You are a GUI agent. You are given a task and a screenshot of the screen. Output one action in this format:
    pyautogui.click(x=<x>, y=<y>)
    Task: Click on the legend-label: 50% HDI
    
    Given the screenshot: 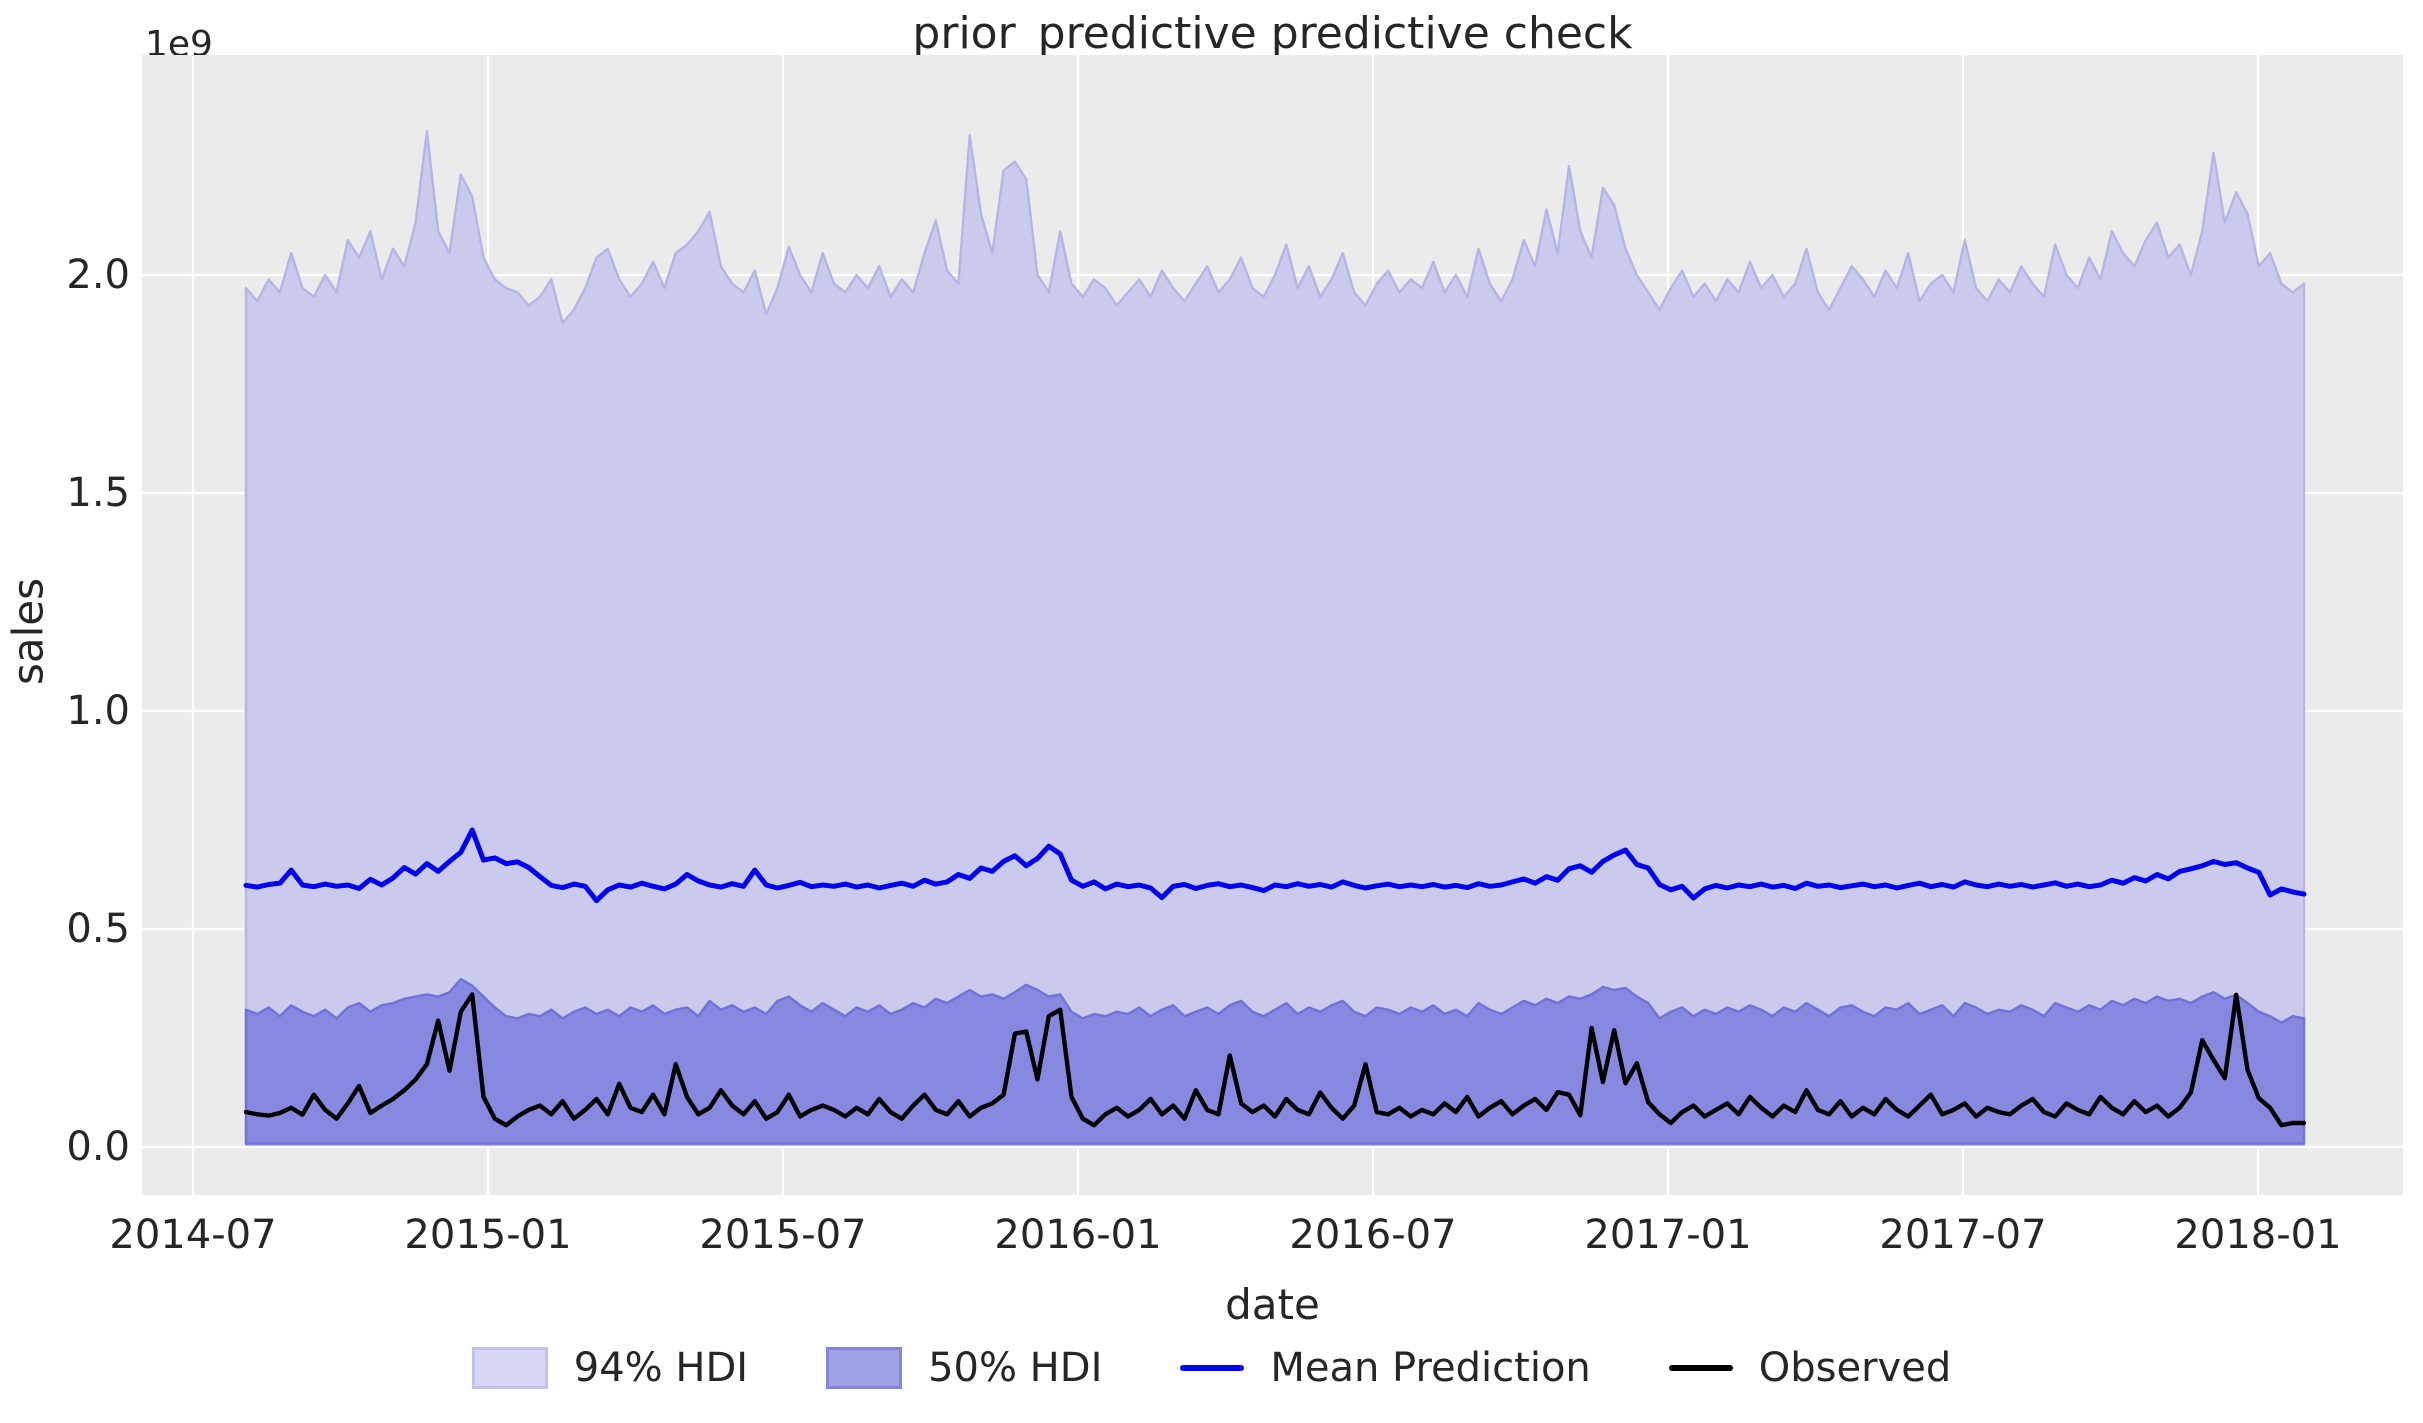 What is the action you would take?
    pyautogui.click(x=1015, y=1368)
    